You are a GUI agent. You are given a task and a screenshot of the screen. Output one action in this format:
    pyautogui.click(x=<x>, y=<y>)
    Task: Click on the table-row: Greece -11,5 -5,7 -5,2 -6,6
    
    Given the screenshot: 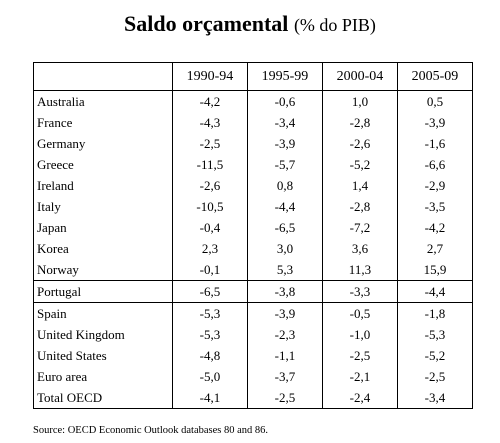 What is the action you would take?
    pyautogui.click(x=253, y=164)
    